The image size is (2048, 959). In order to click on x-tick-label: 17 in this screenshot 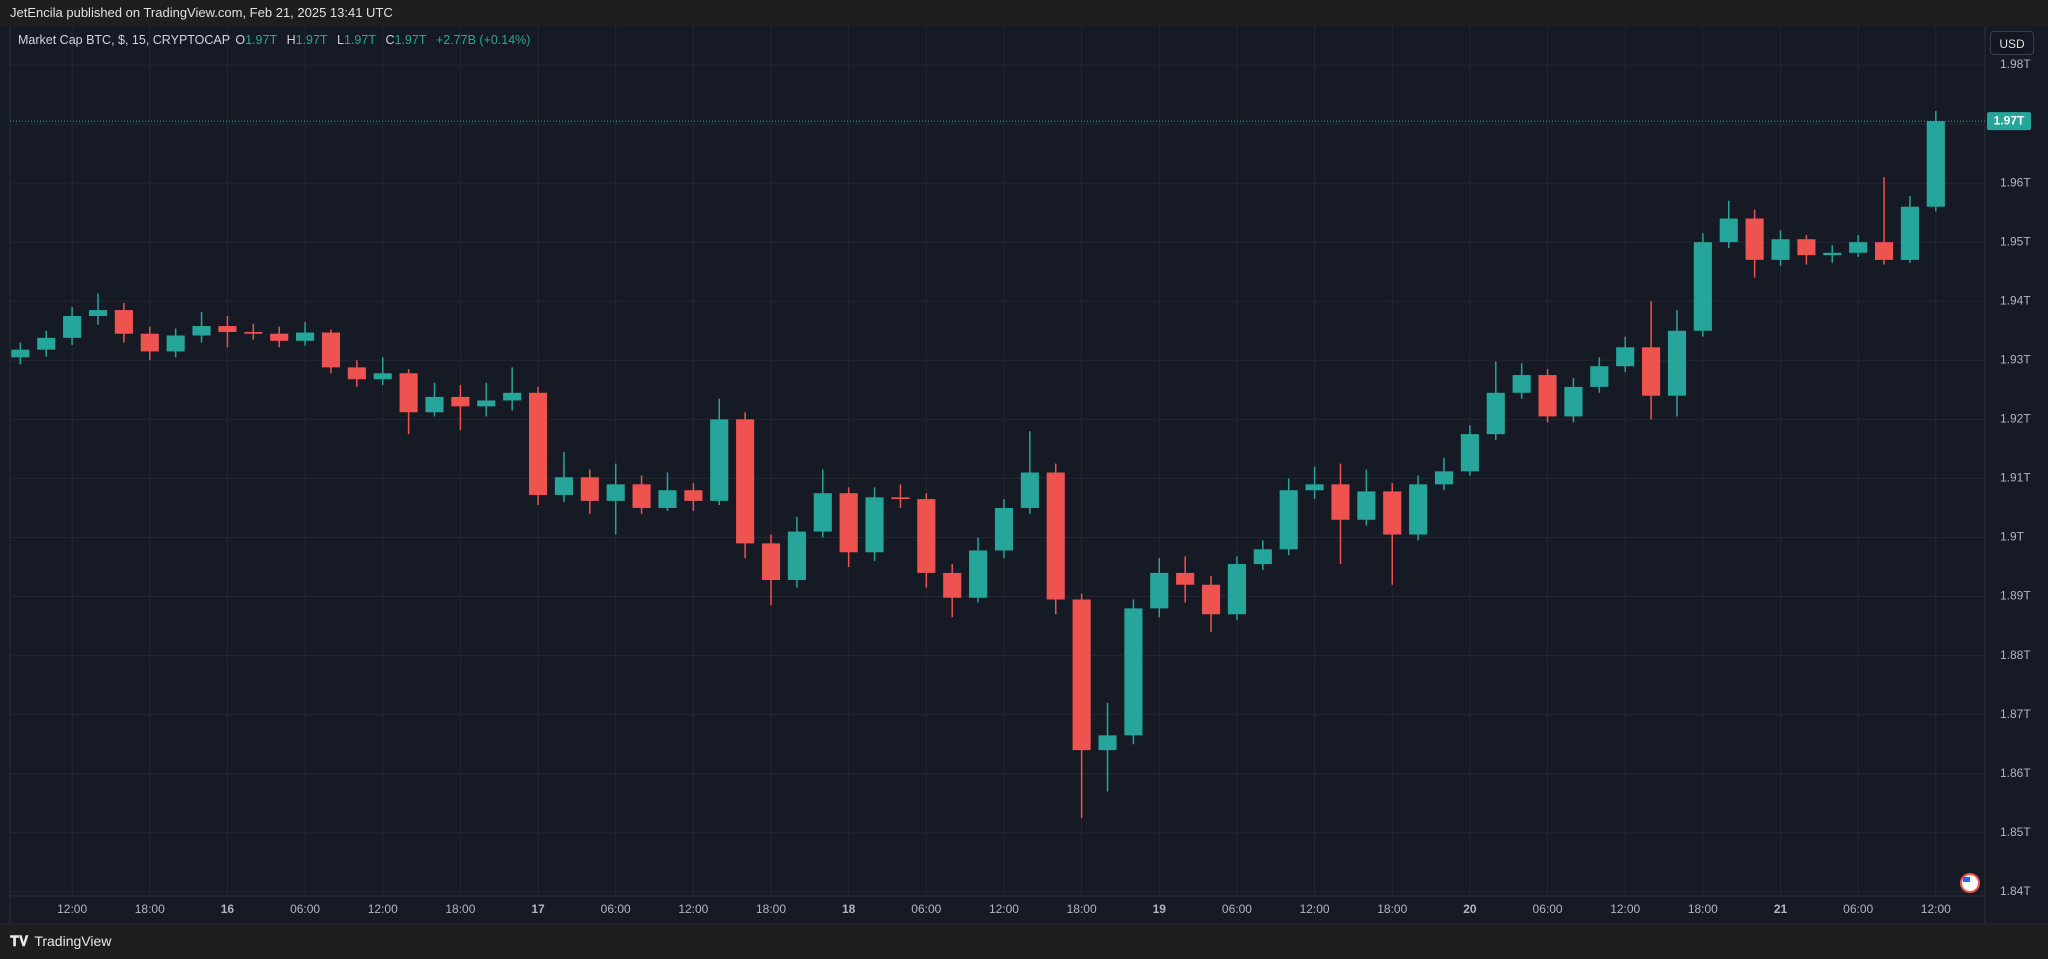, I will do `click(538, 909)`.